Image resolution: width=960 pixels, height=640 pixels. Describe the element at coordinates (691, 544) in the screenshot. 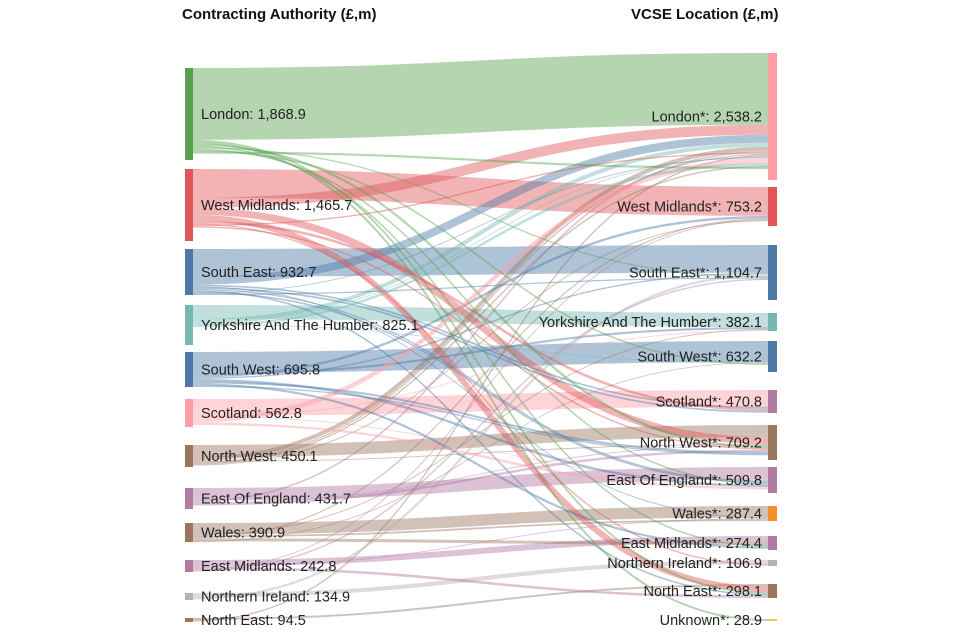

I see `right-node-label: East Midlands*: 274.4` at that location.